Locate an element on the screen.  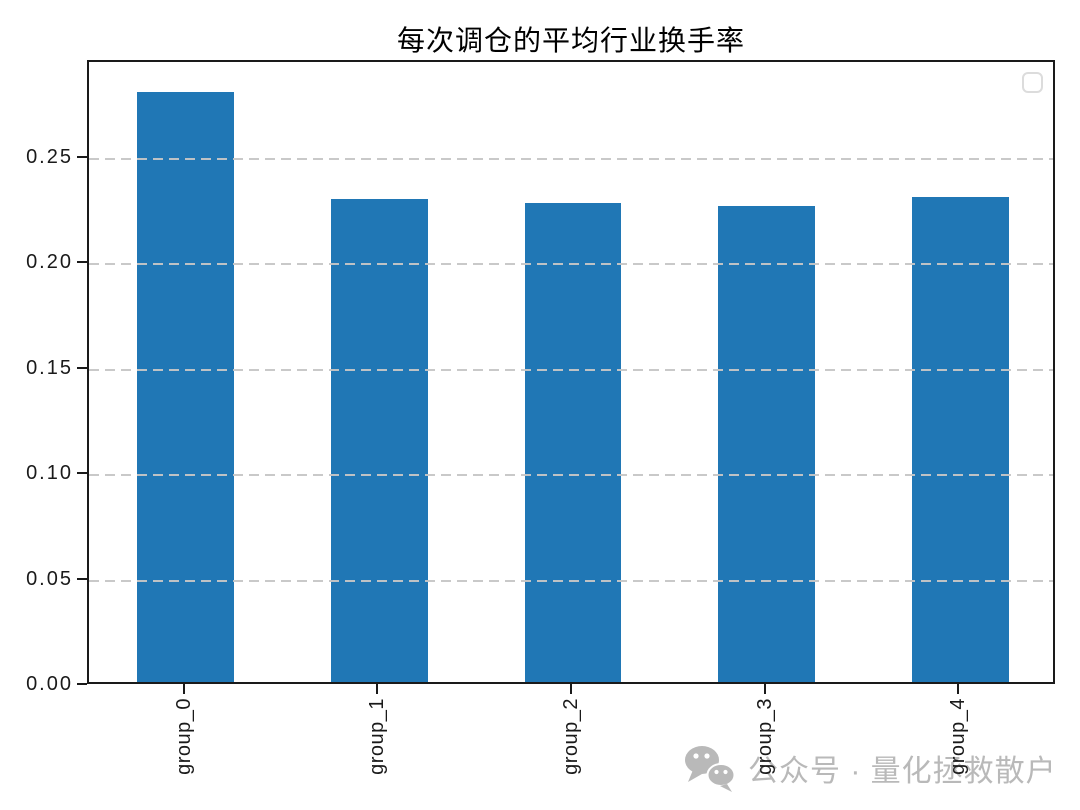
y-tick-label-0.00: 0.00 is located at coordinates (49, 684).